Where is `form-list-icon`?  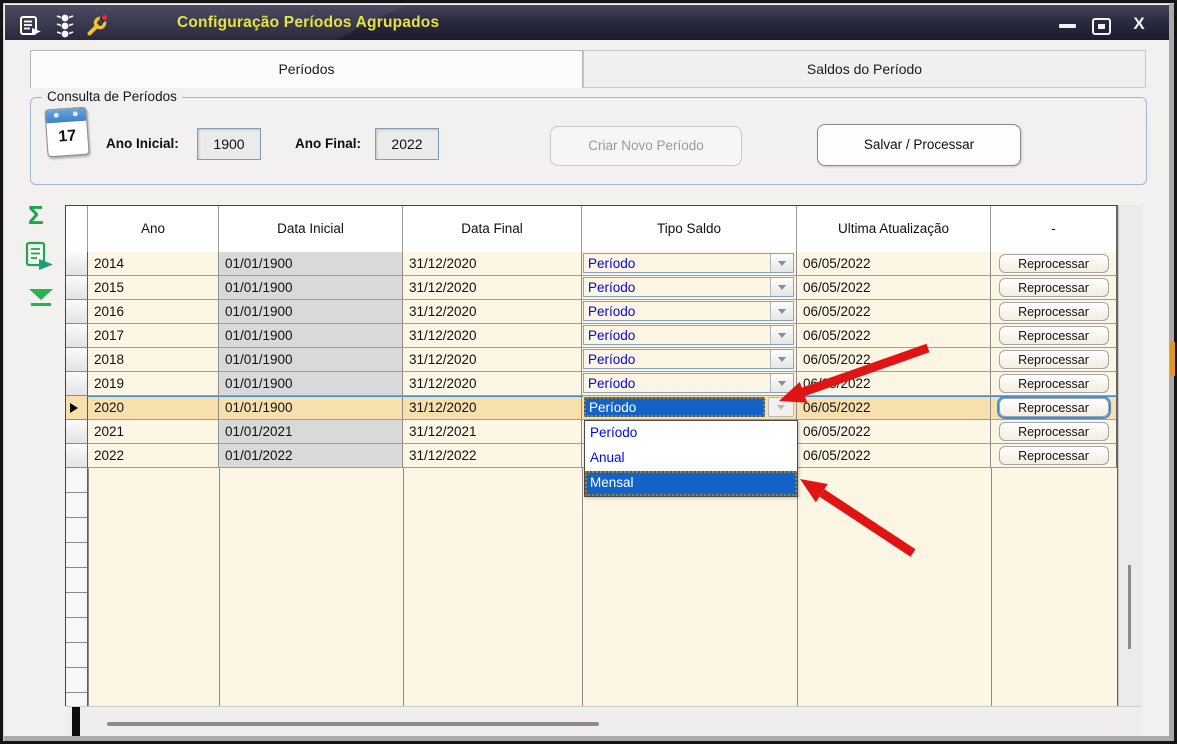 form-list-icon is located at coordinates (31, 26).